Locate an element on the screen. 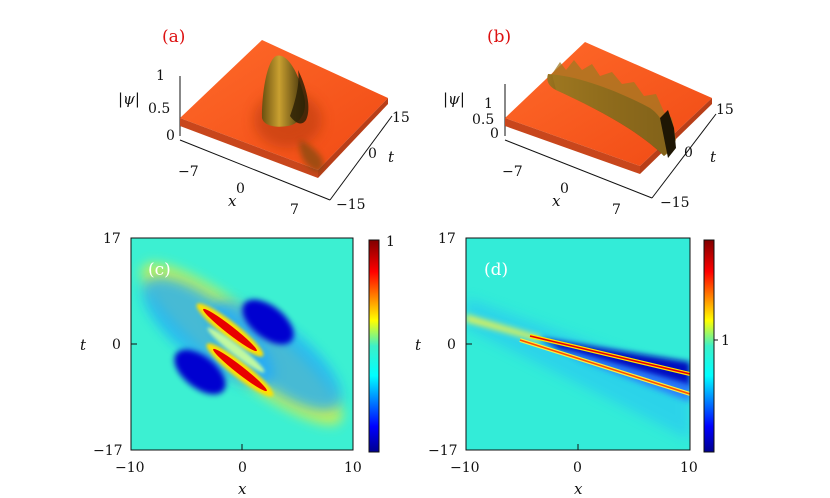 This screenshot has height=498, width=830. panel-d-colorbar is located at coordinates (709, 346).